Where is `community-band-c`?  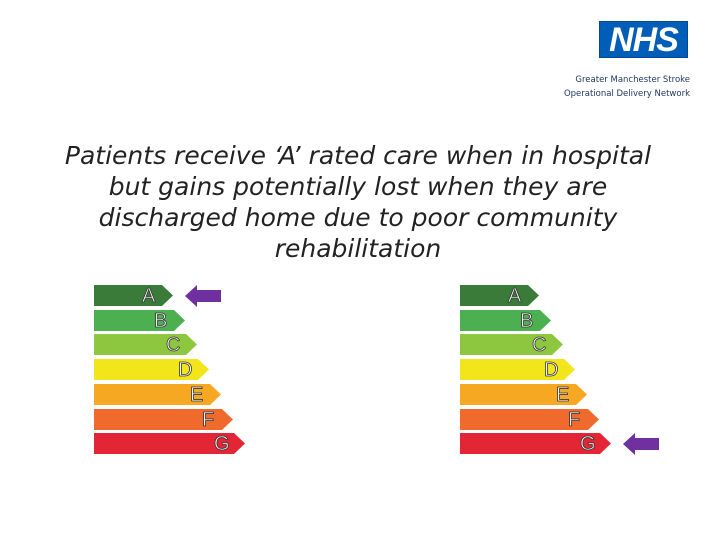
community-band-c is located at coordinates (511, 344).